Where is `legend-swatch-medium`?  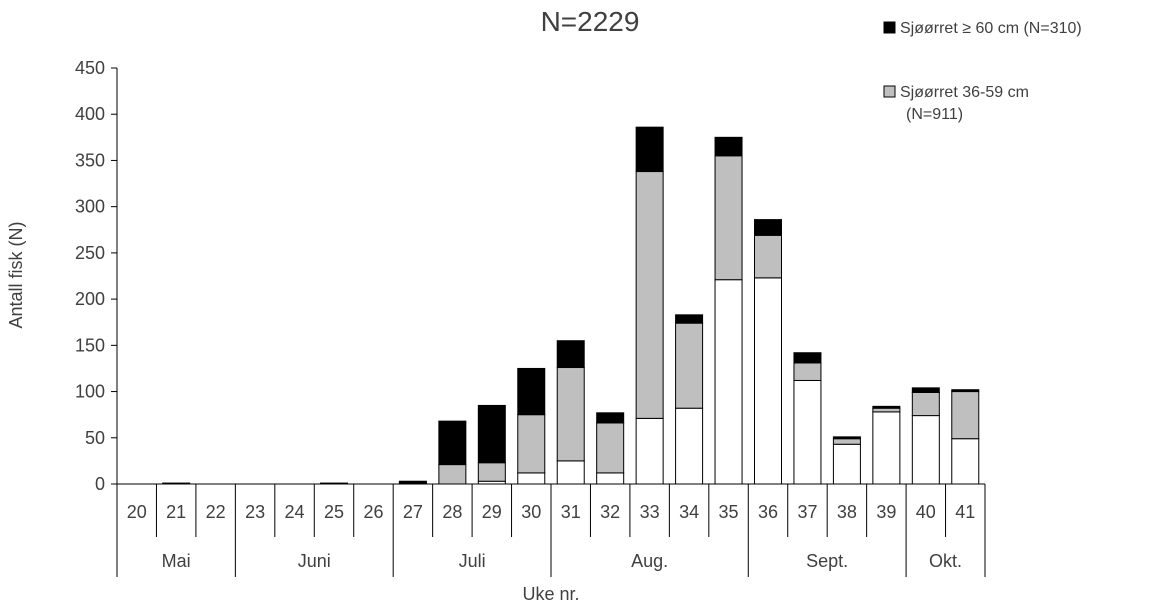
legend-swatch-medium is located at coordinates (889, 91).